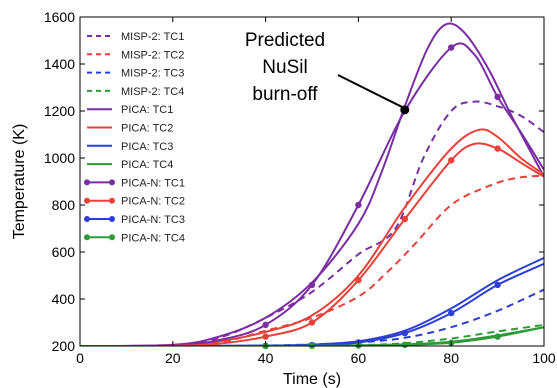 The height and width of the screenshot is (388, 557). I want to click on x-tick-label: 40, so click(266, 358).